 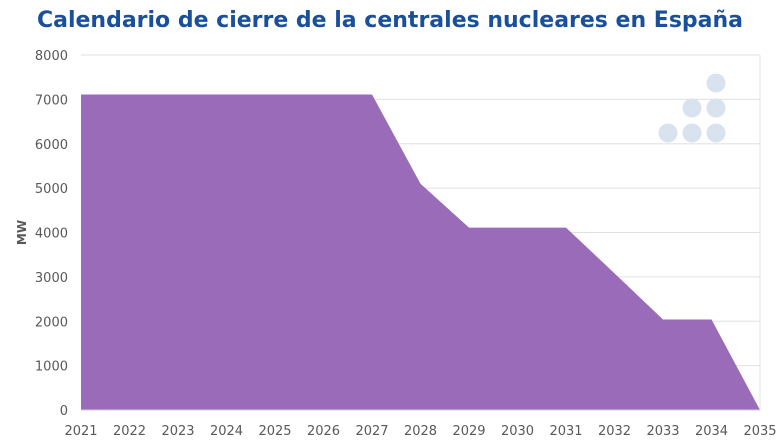 I want to click on x-tick-label: 2032, so click(x=614, y=431).